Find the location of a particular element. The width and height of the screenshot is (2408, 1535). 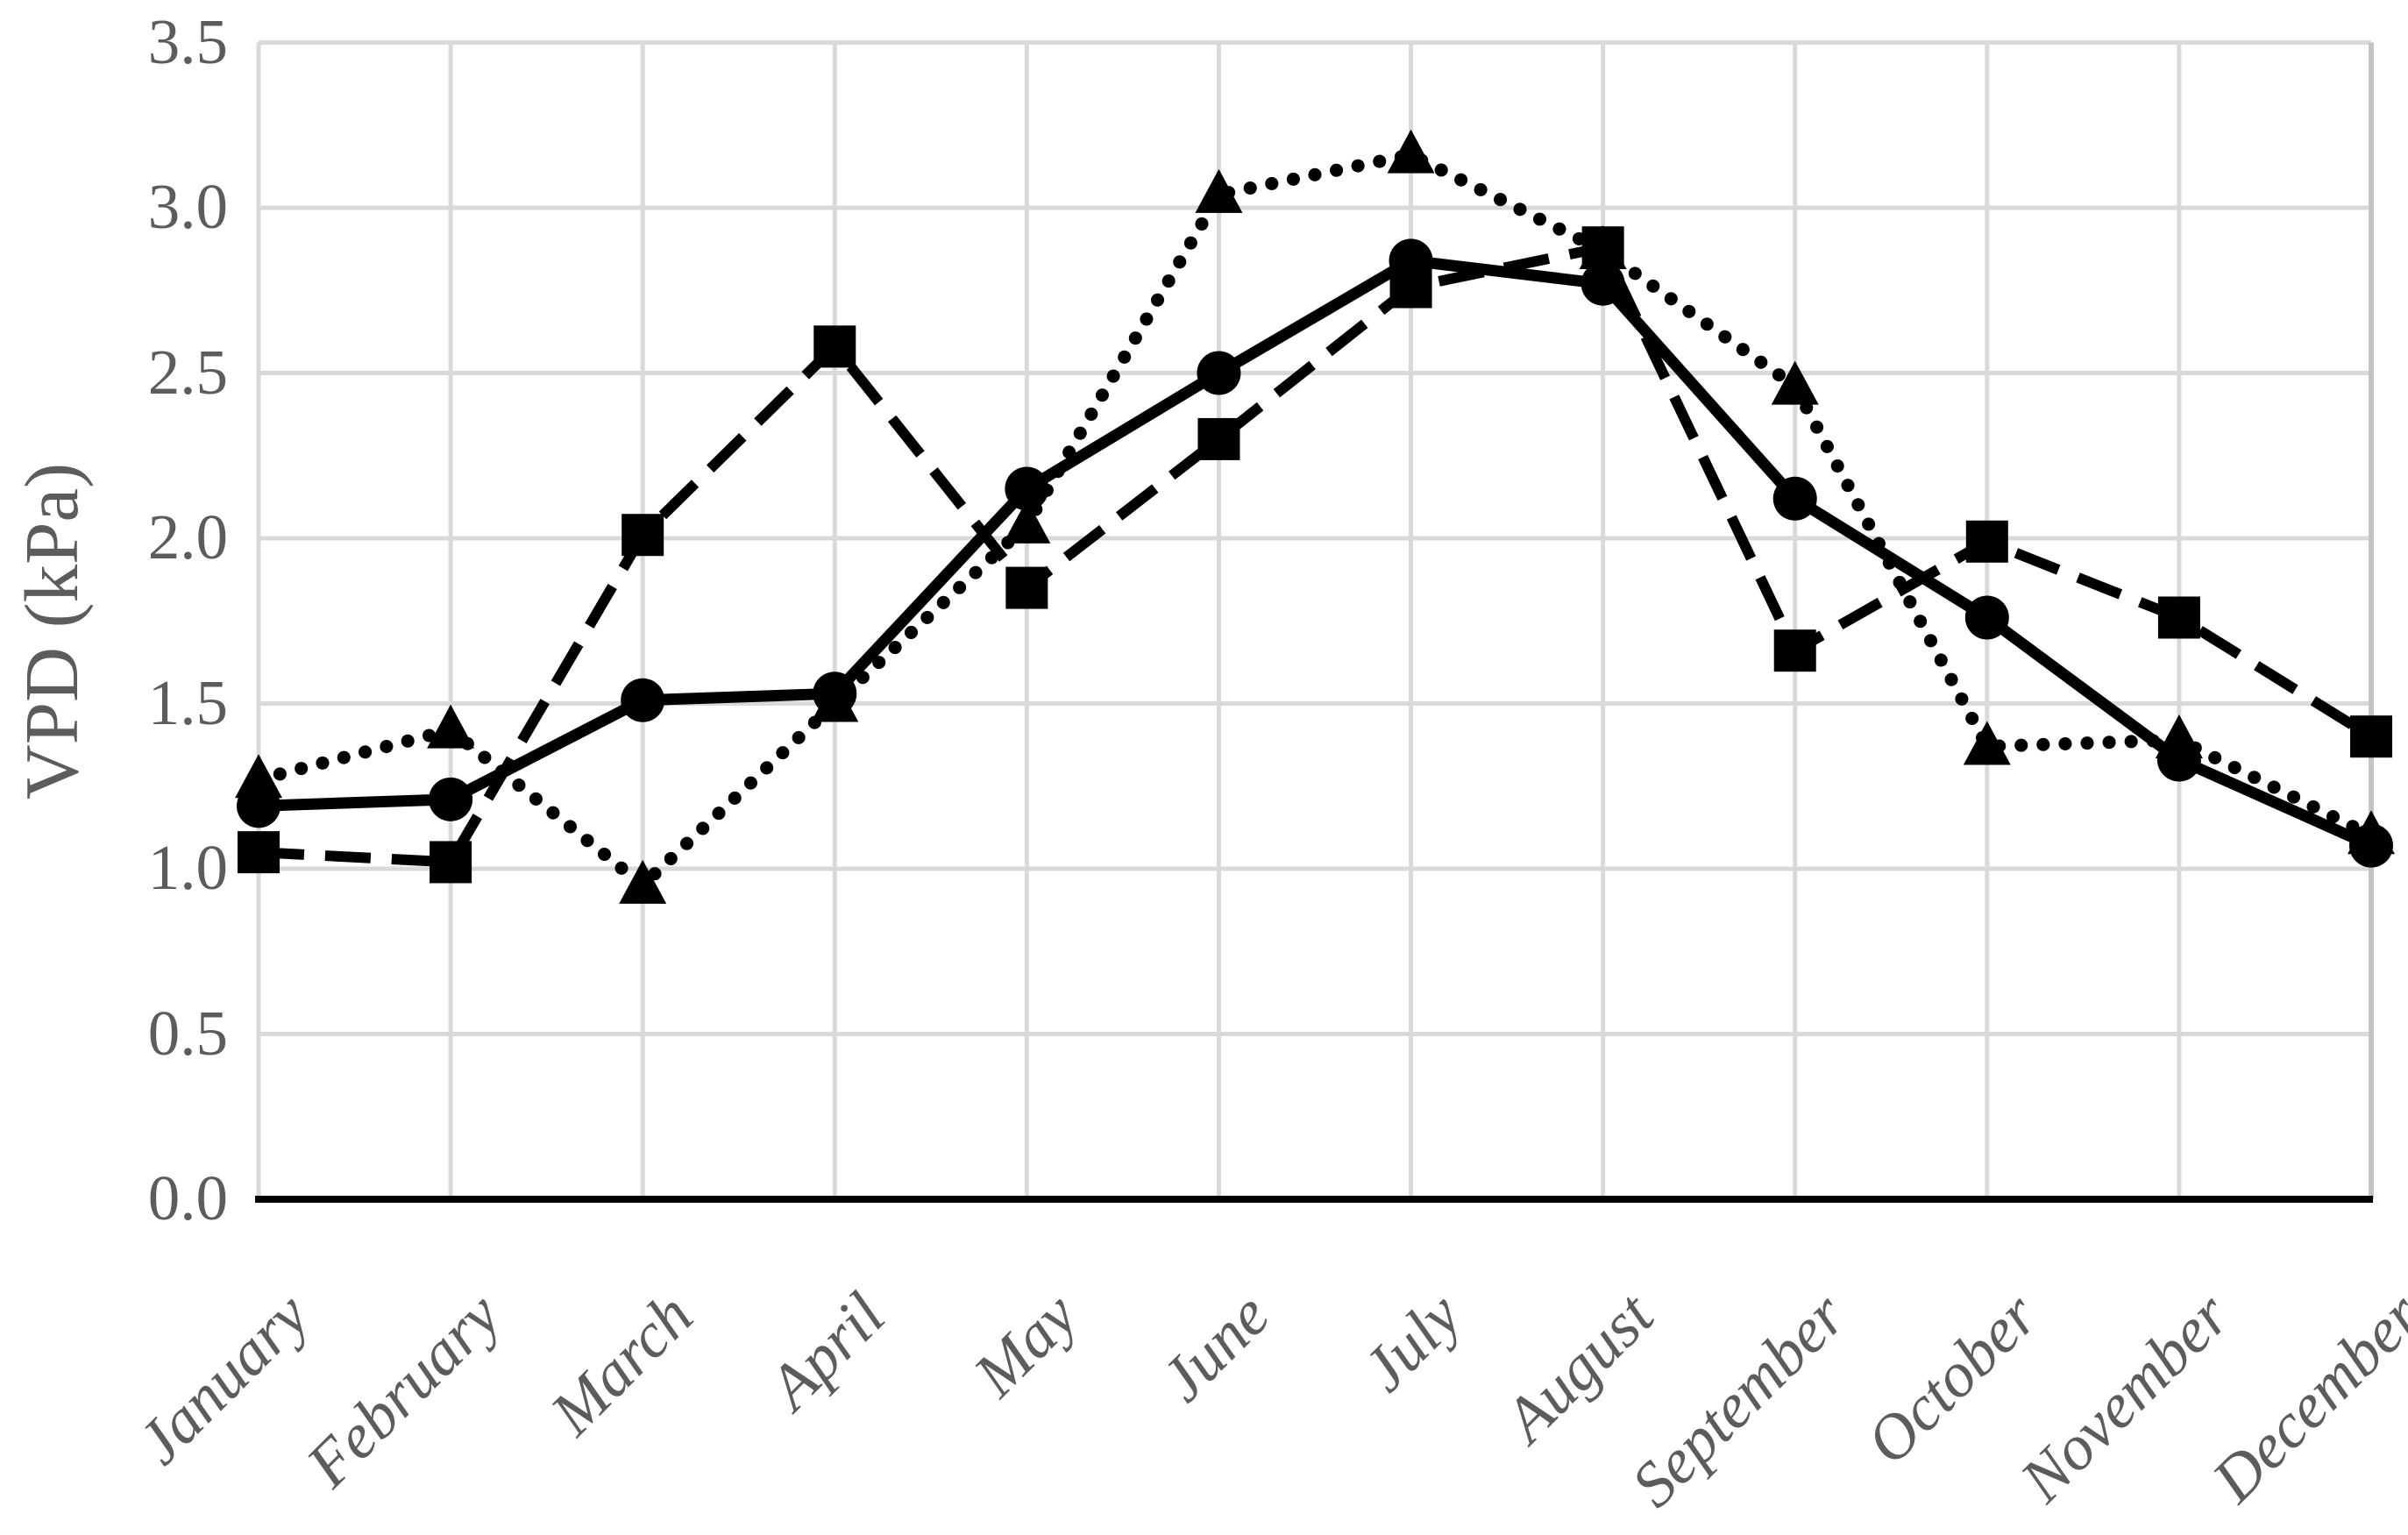

y-tick-label: 3.5 is located at coordinates (187, 41).